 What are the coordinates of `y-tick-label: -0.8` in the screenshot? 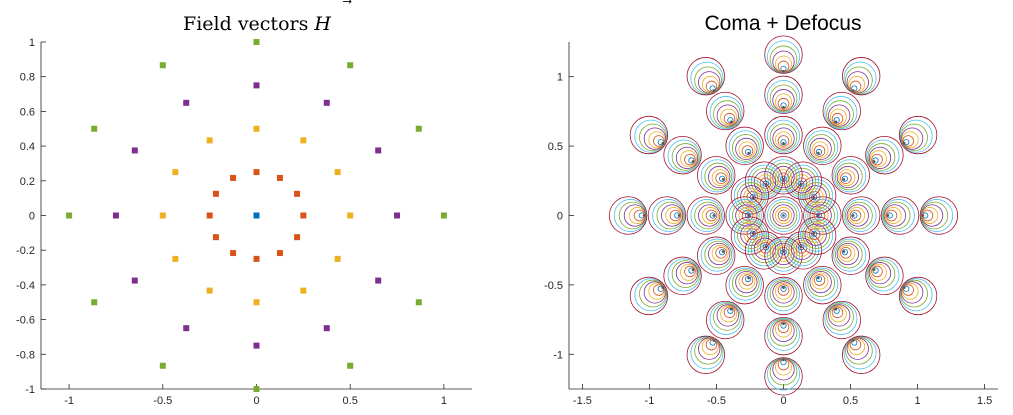 It's located at (25, 355).